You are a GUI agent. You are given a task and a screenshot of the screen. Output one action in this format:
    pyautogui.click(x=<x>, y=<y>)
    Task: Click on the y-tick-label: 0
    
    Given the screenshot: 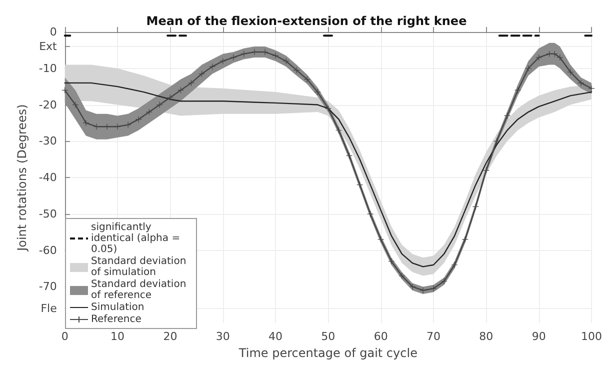 What is the action you would take?
    pyautogui.click(x=53, y=32)
    